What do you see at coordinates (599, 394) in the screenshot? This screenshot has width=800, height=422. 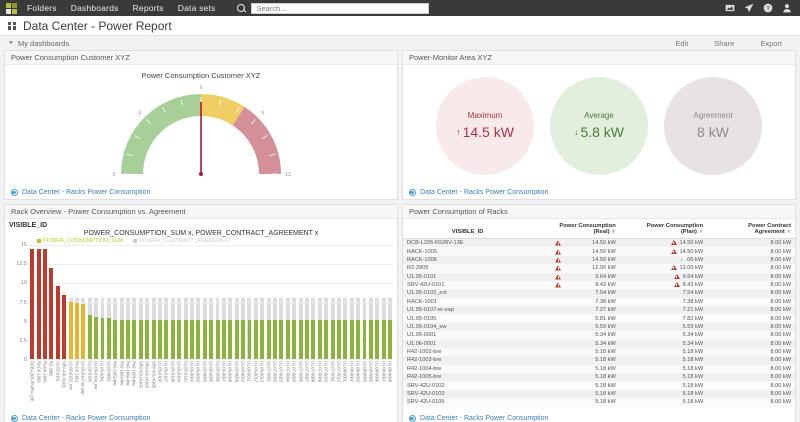 I see `table-row: SRV-42U-0103 5.18 kW 5.18 kW 8.00 kW` at bounding box center [599, 394].